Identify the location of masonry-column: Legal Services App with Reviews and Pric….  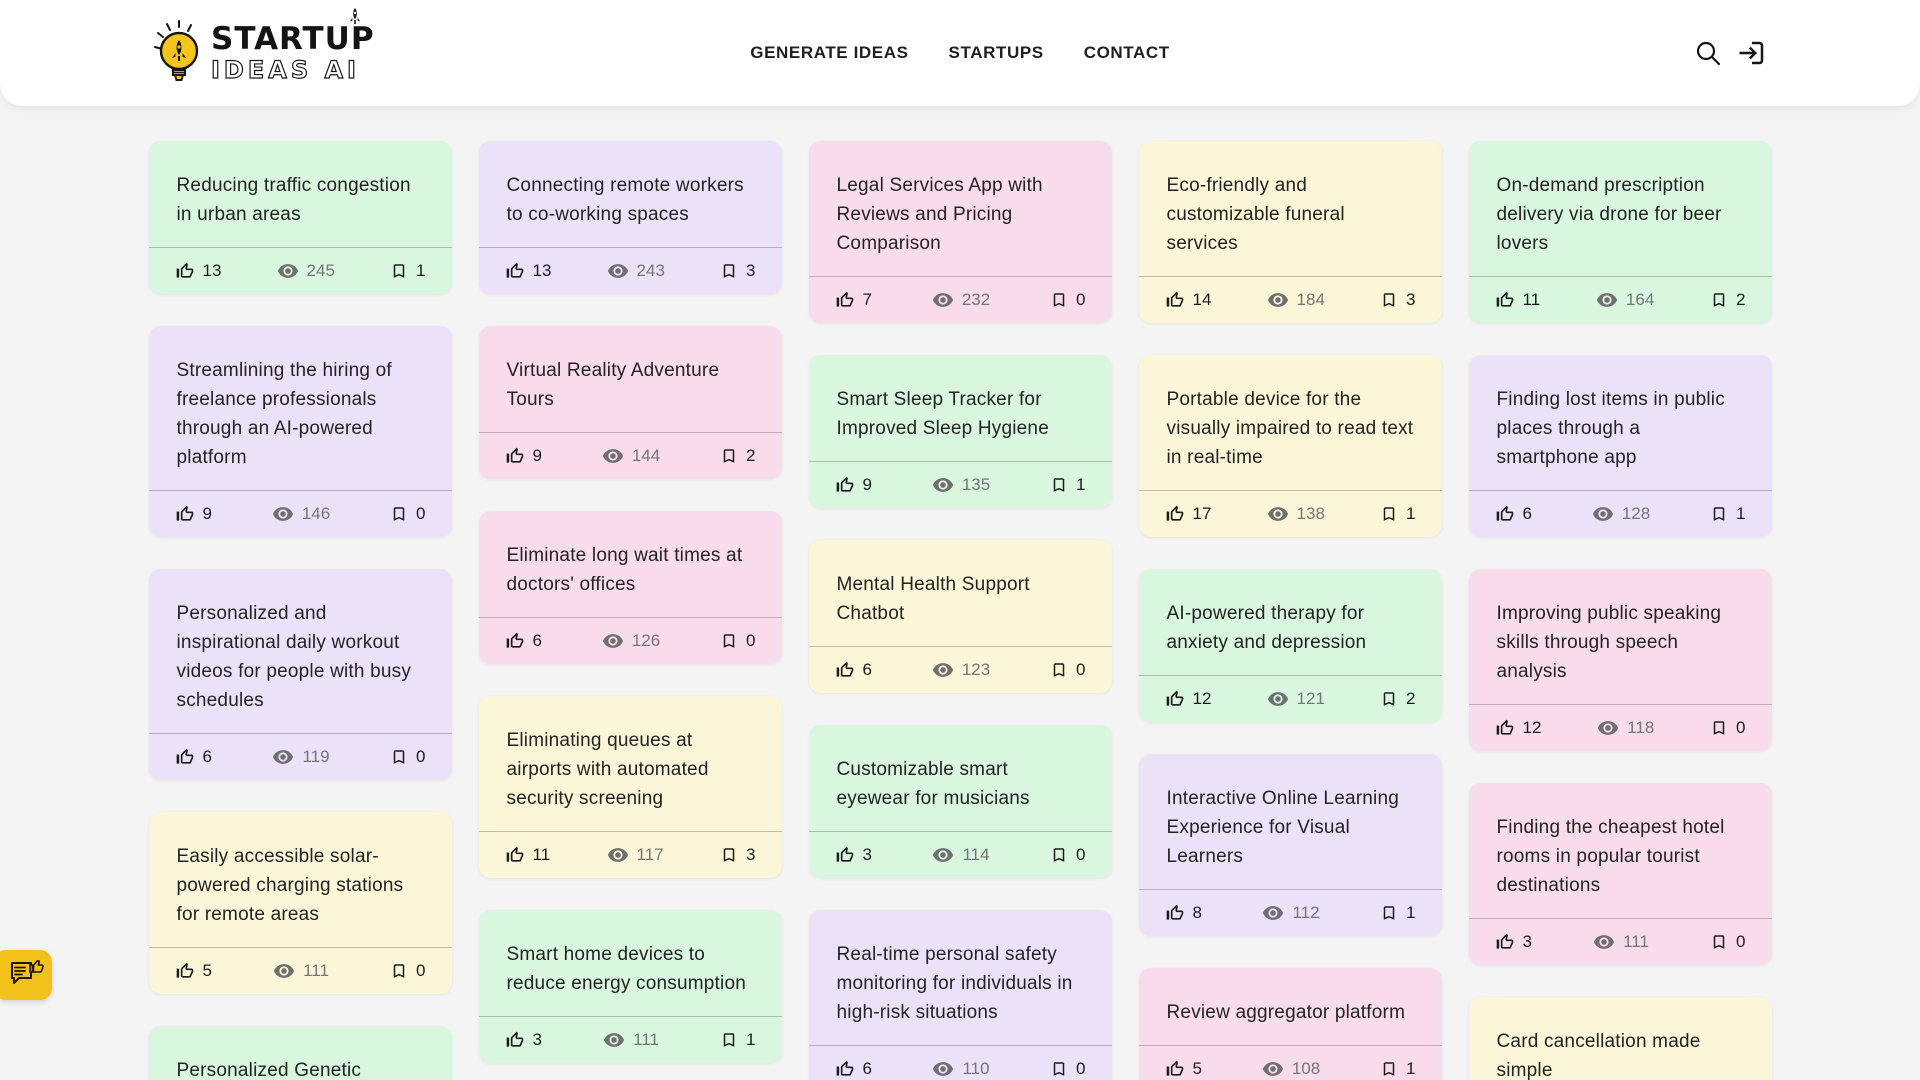
(960, 610).